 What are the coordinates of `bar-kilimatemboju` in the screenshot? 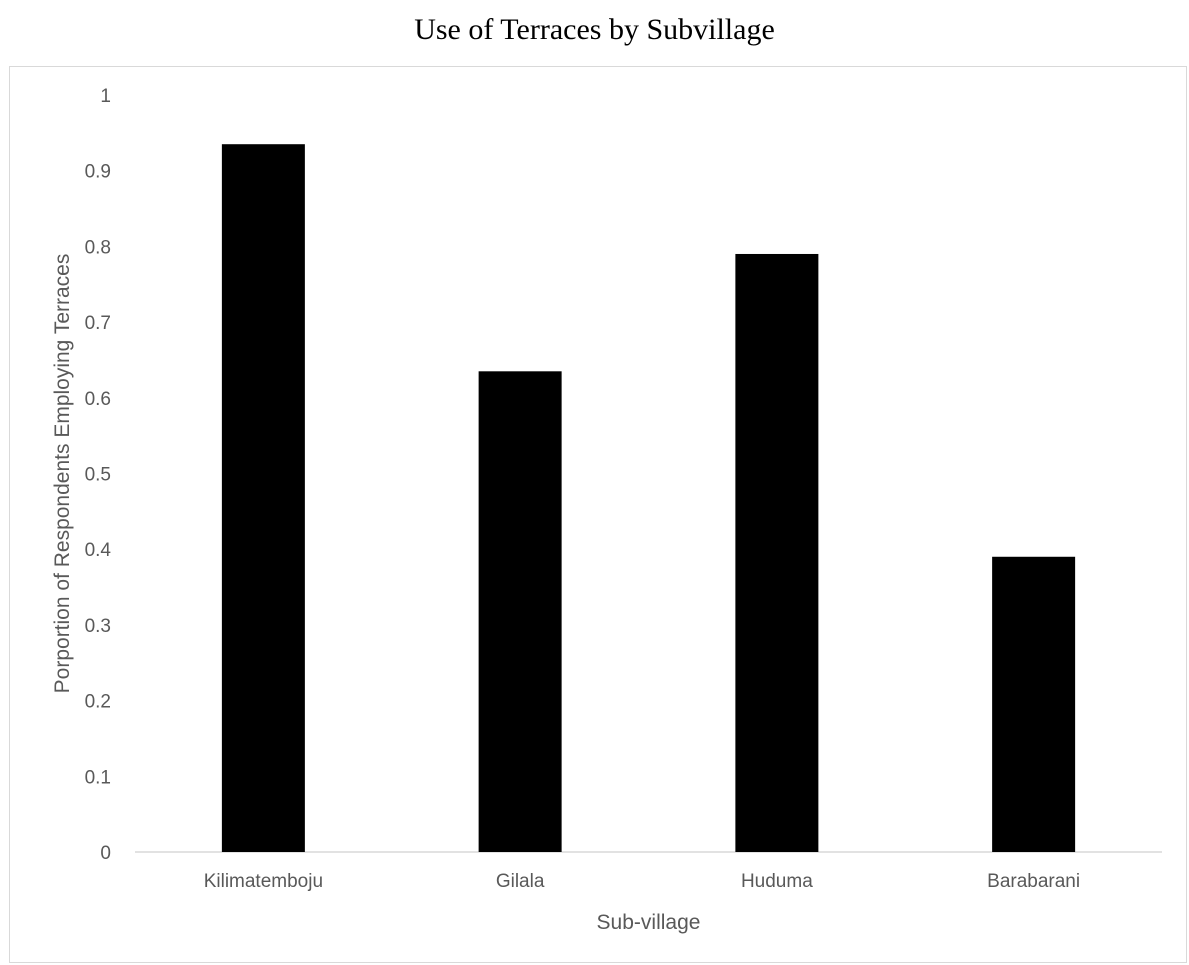 It's located at (263, 498).